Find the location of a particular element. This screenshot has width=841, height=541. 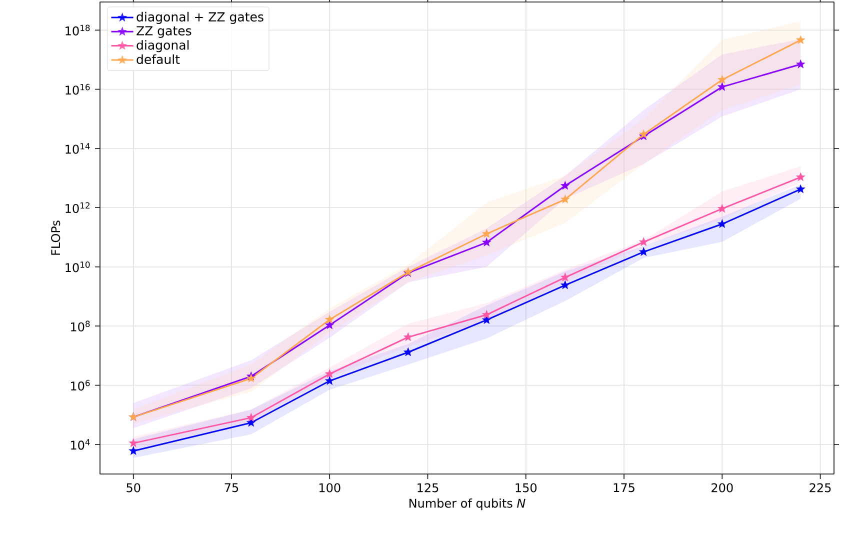

y-tick-label: 10$^{8}$ is located at coordinates (80, 326).